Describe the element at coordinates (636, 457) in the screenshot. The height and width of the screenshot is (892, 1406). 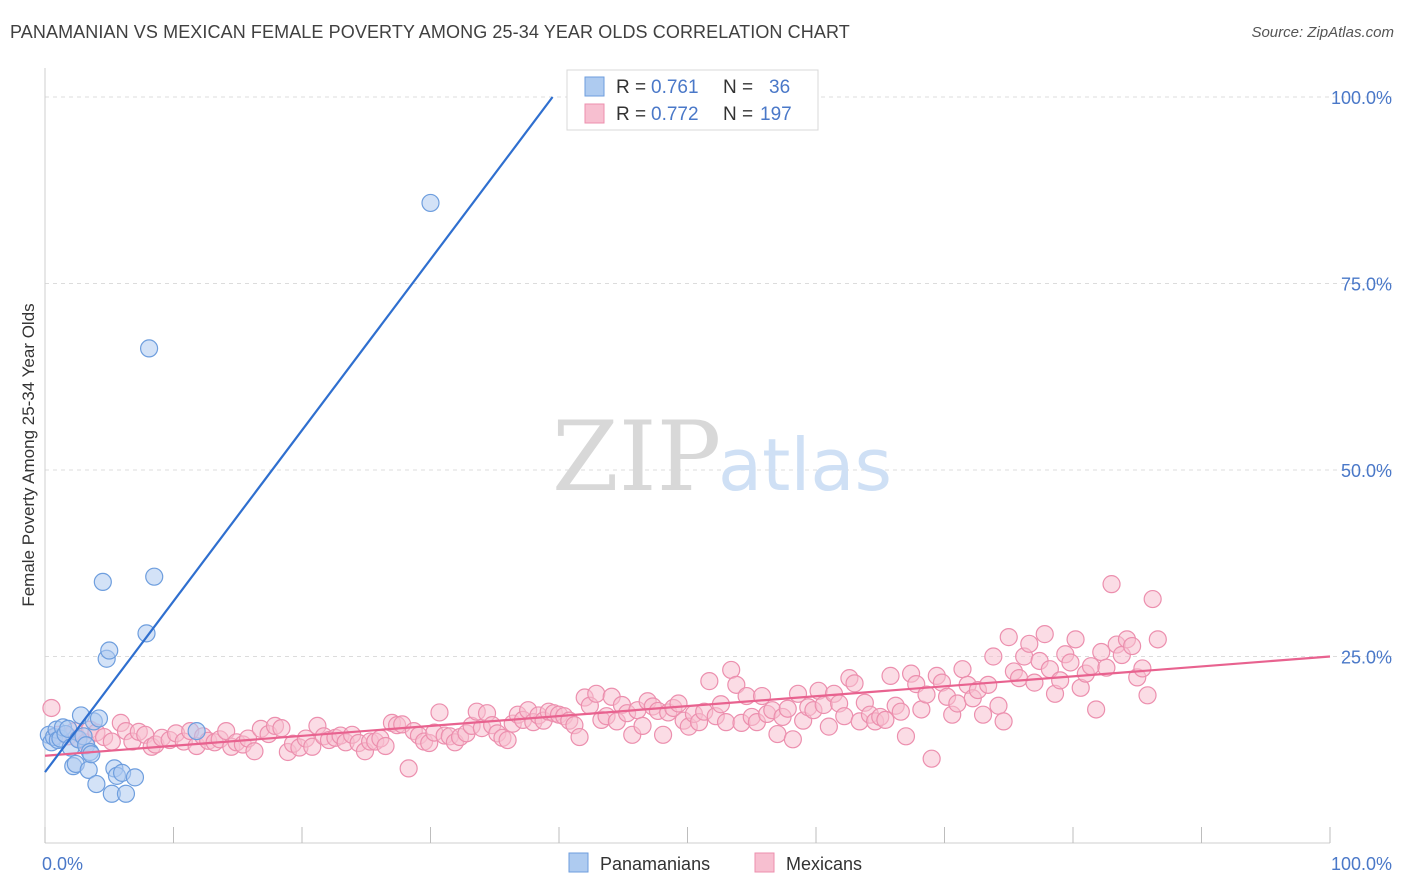
I see `watermark-zip: ZIP` at that location.